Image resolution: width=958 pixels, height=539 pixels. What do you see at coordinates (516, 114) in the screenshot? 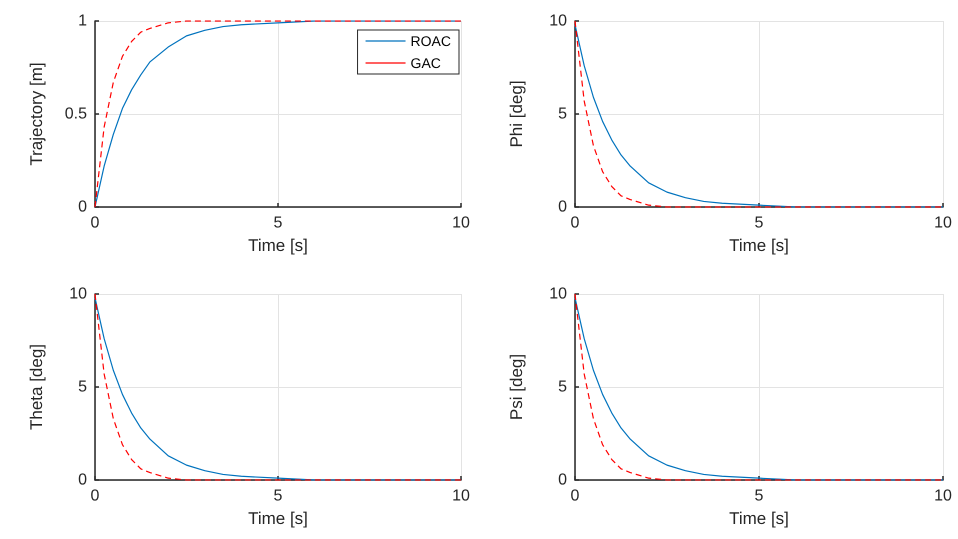
I see `y-axis-title: Phi [deg]` at bounding box center [516, 114].